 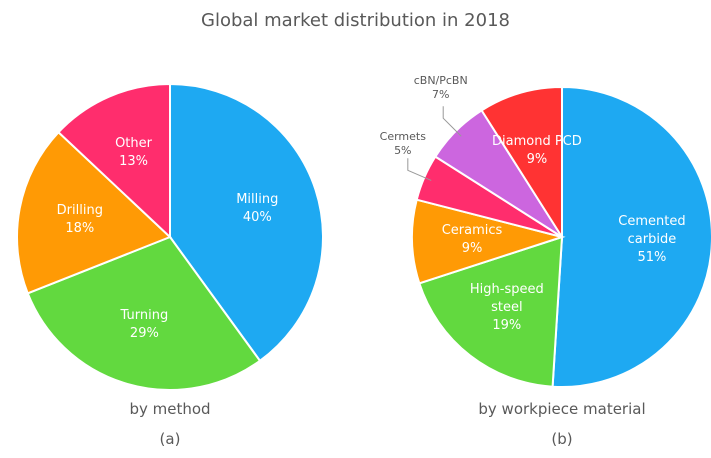 What do you see at coordinates (144, 316) in the screenshot?
I see `category-label: Turning` at bounding box center [144, 316].